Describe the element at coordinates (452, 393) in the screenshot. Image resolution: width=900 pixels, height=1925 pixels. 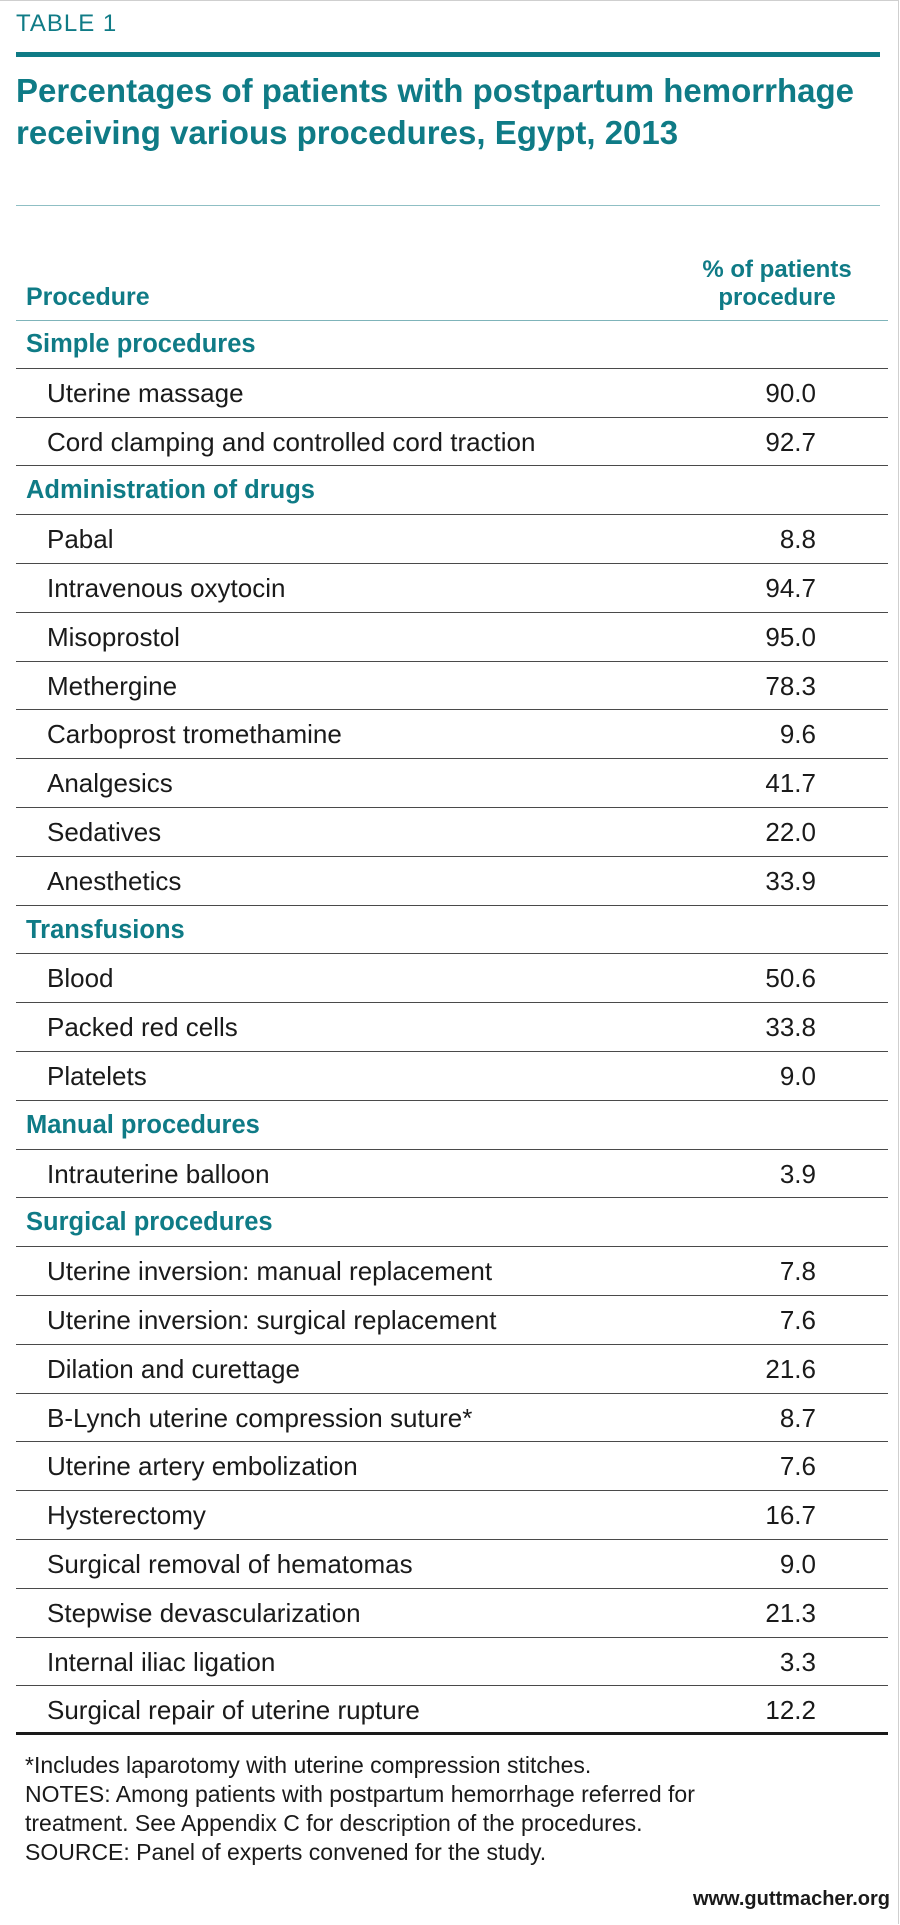
I see `table-row: Uterine massage 90.0` at that location.